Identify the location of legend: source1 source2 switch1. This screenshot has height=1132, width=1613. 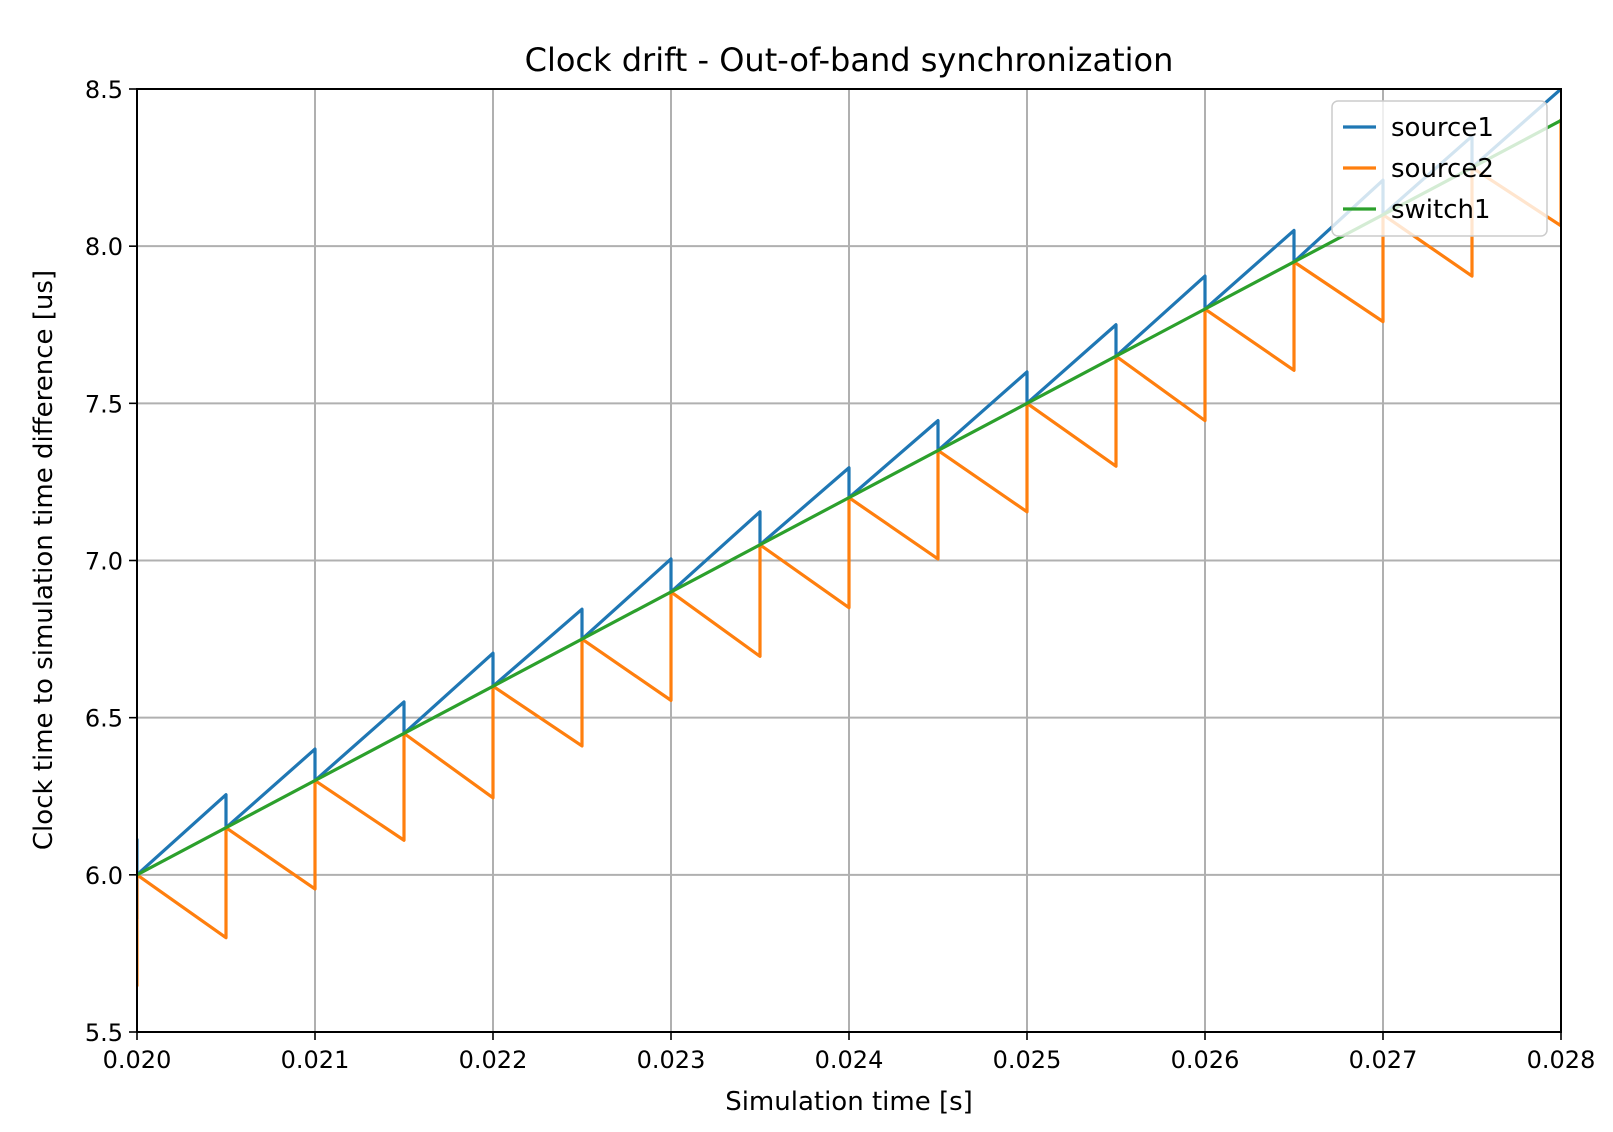
(1439, 168).